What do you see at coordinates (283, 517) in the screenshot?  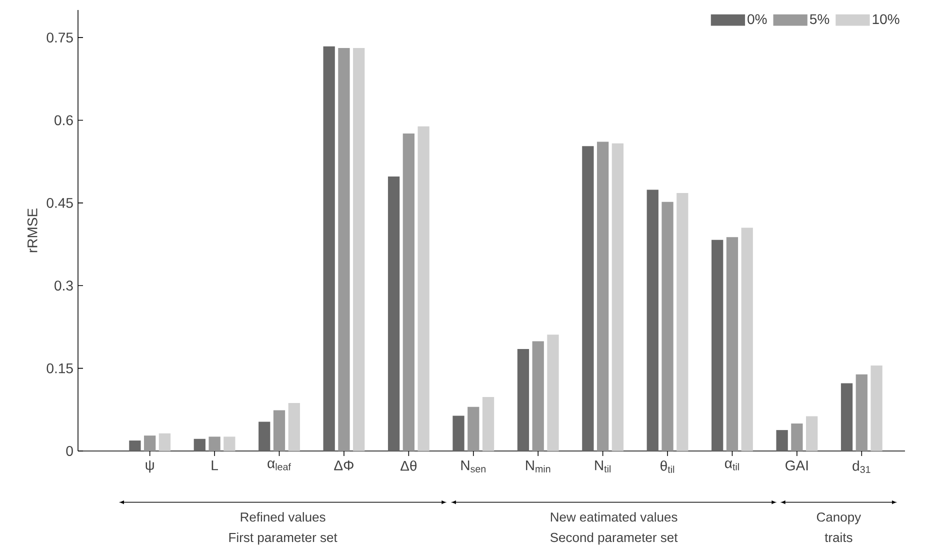 I see `text: Refined values` at bounding box center [283, 517].